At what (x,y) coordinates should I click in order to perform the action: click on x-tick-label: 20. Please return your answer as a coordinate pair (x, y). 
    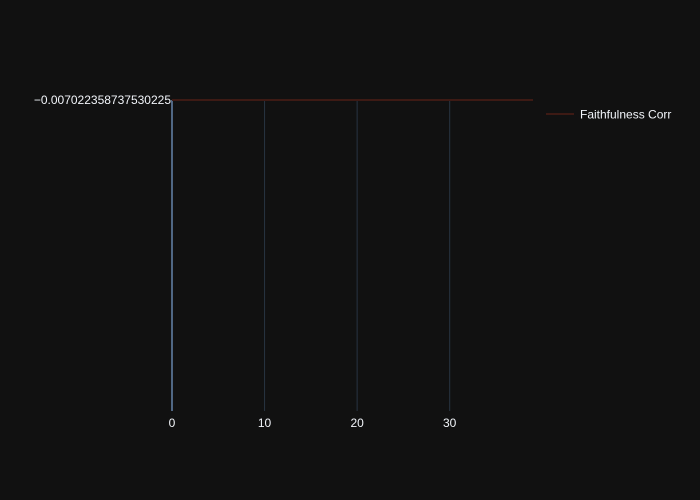
    Looking at the image, I should click on (357, 423).